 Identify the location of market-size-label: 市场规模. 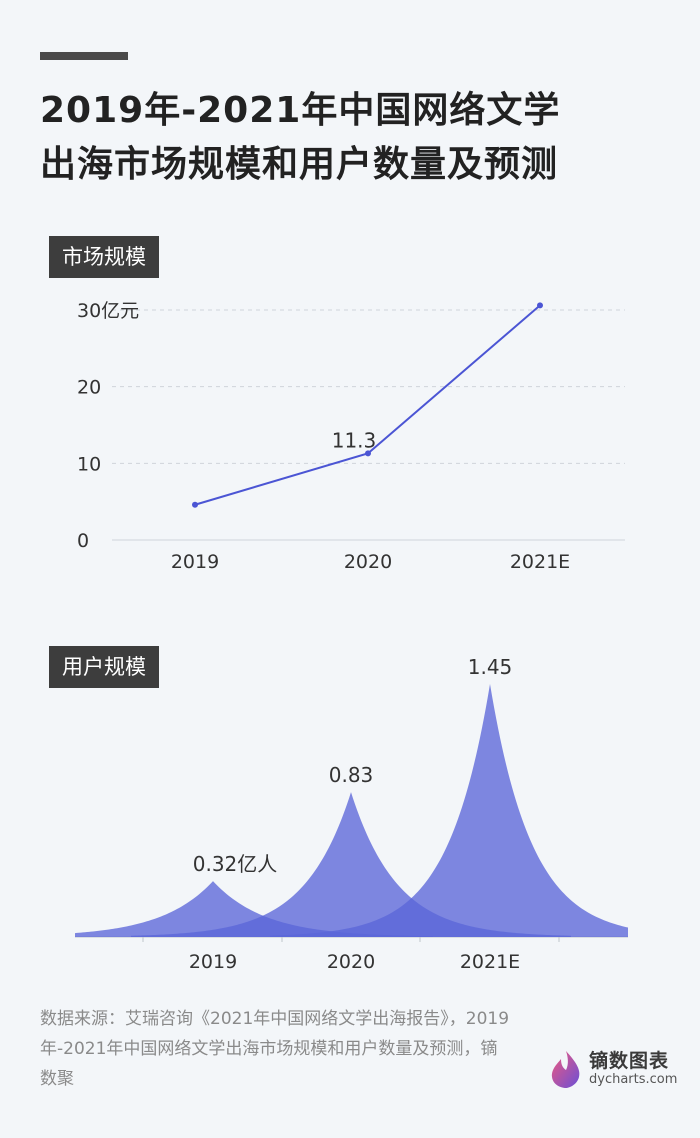
(104, 257).